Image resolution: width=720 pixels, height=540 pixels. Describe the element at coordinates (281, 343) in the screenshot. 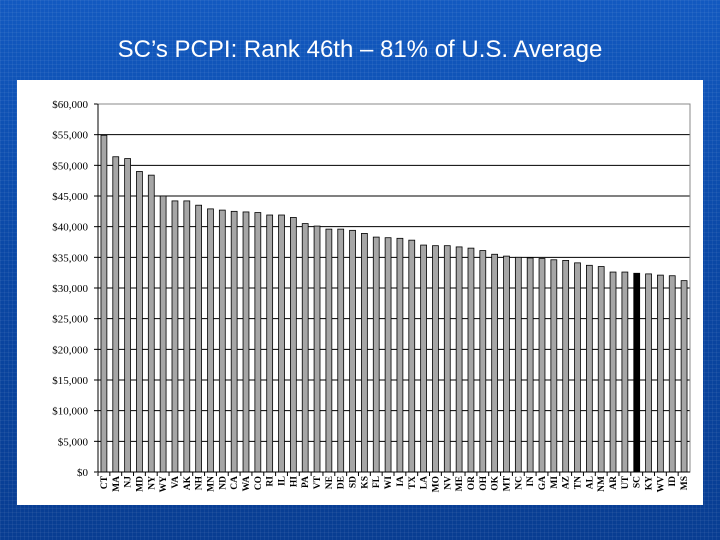

I see `bar-il` at that location.